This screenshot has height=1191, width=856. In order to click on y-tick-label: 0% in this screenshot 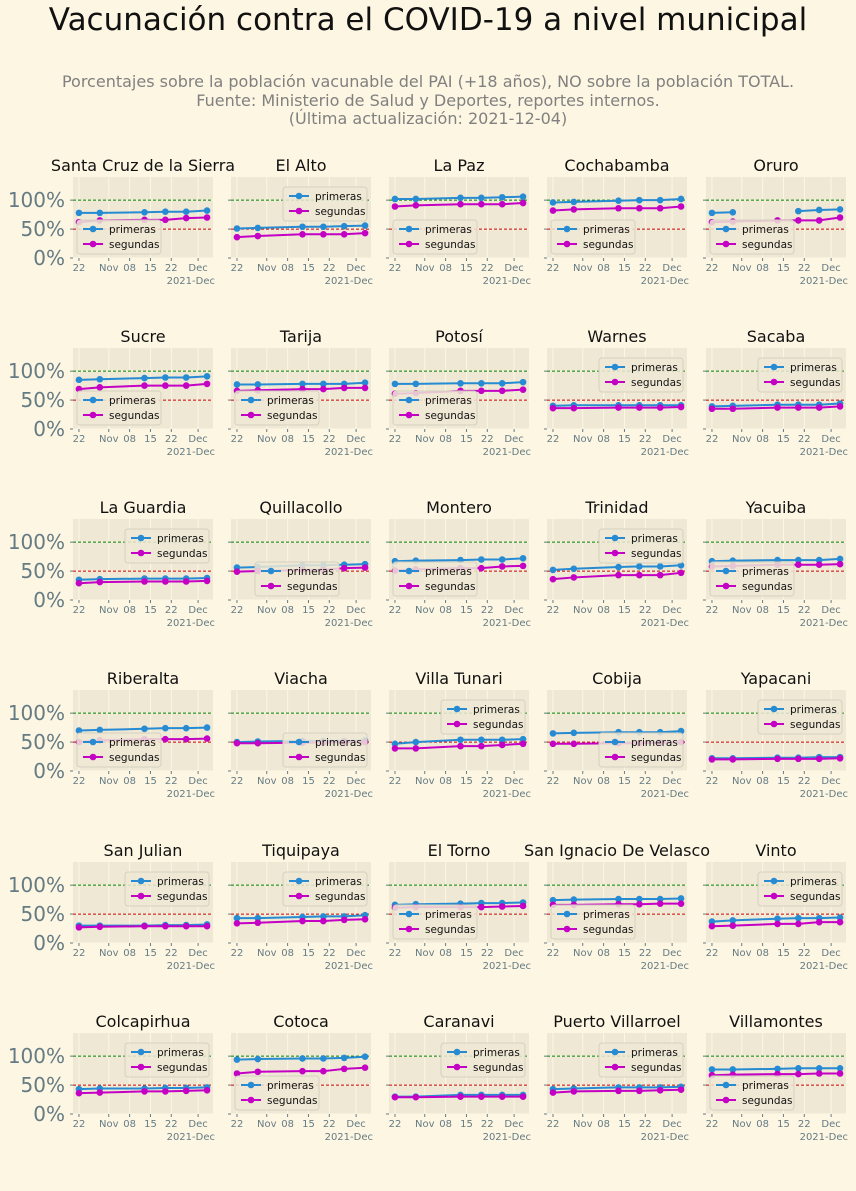, I will do `click(49, 943)`.